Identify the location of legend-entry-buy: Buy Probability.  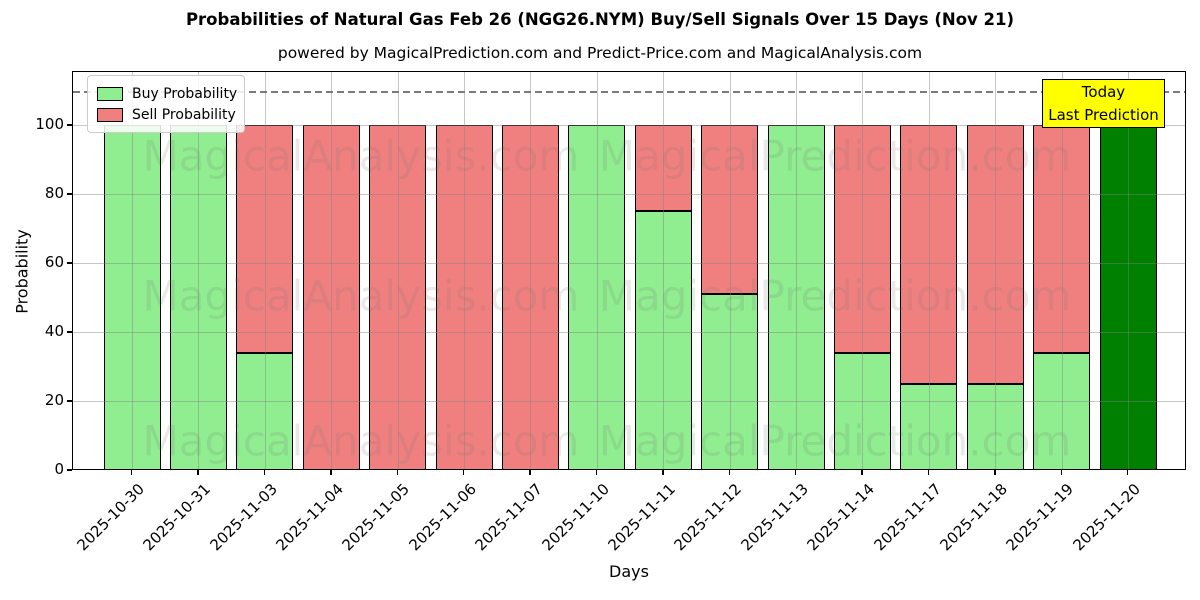
(167, 93).